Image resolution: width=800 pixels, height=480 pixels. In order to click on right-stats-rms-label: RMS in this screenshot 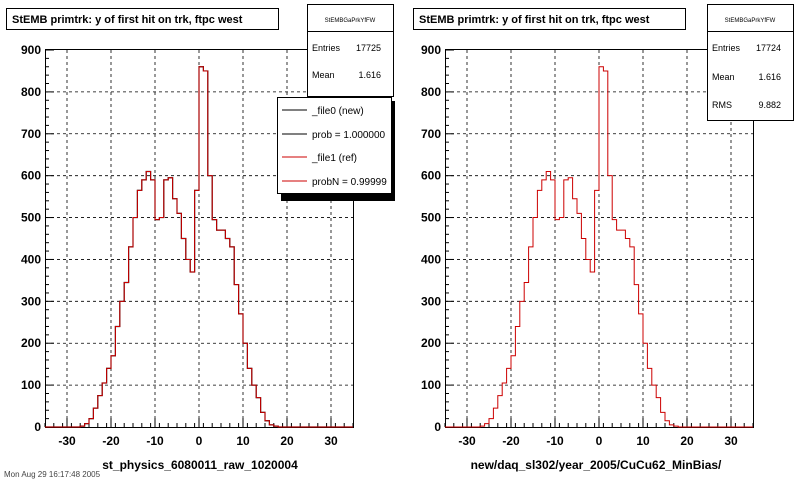, I will do `click(722, 105)`.